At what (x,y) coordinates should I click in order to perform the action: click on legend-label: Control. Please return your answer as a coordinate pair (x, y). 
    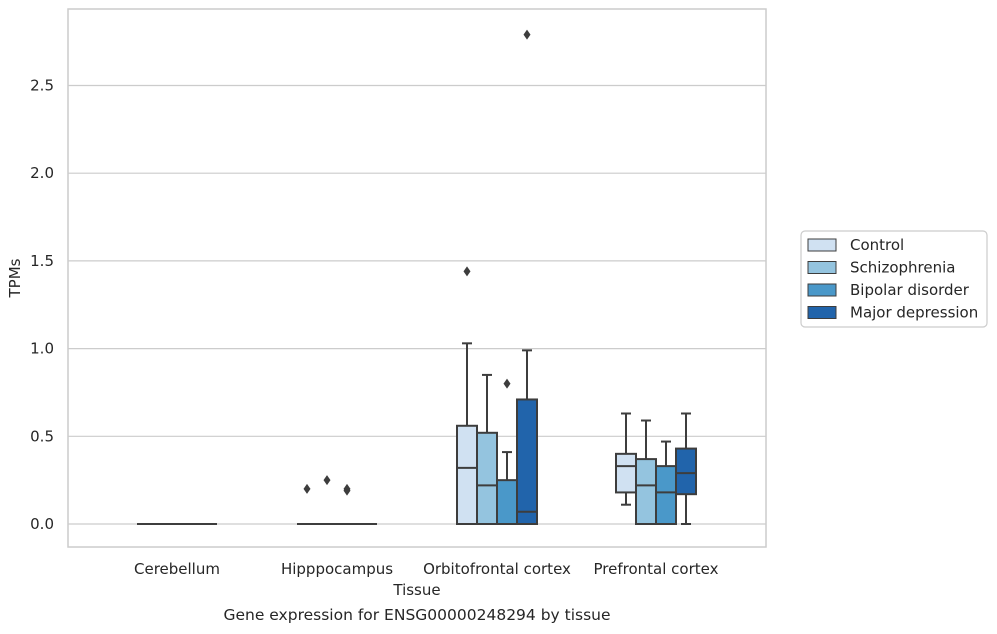
    Looking at the image, I should click on (877, 245).